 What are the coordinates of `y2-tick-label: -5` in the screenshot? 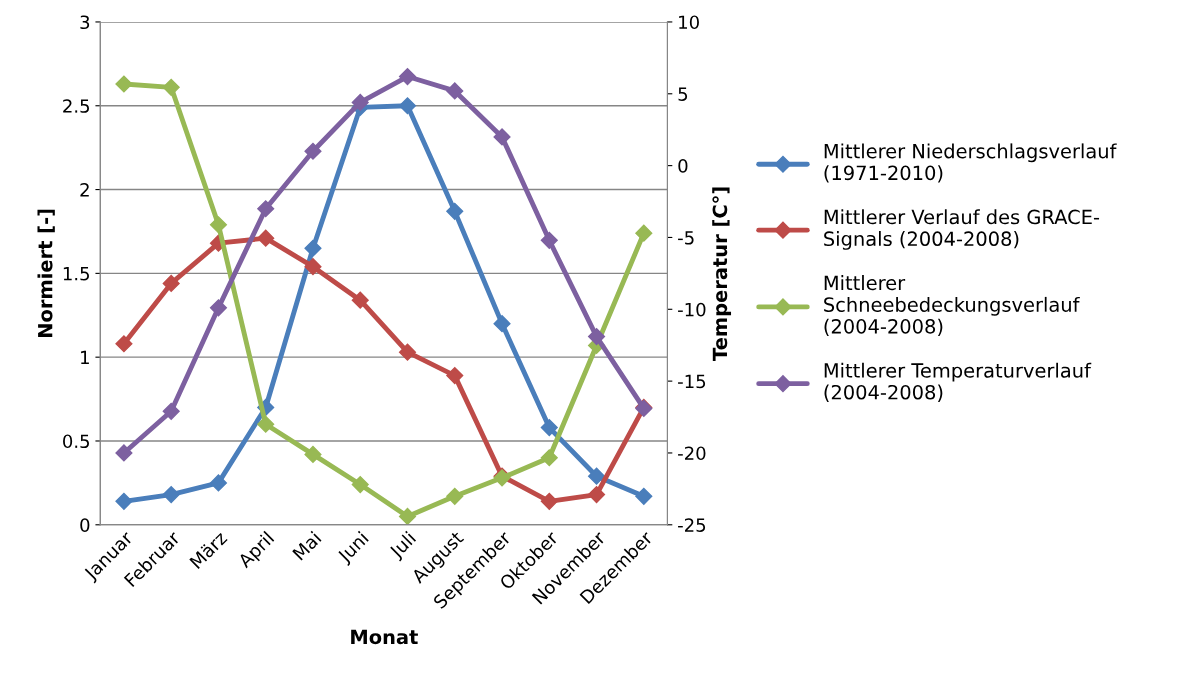 It's located at (686, 238).